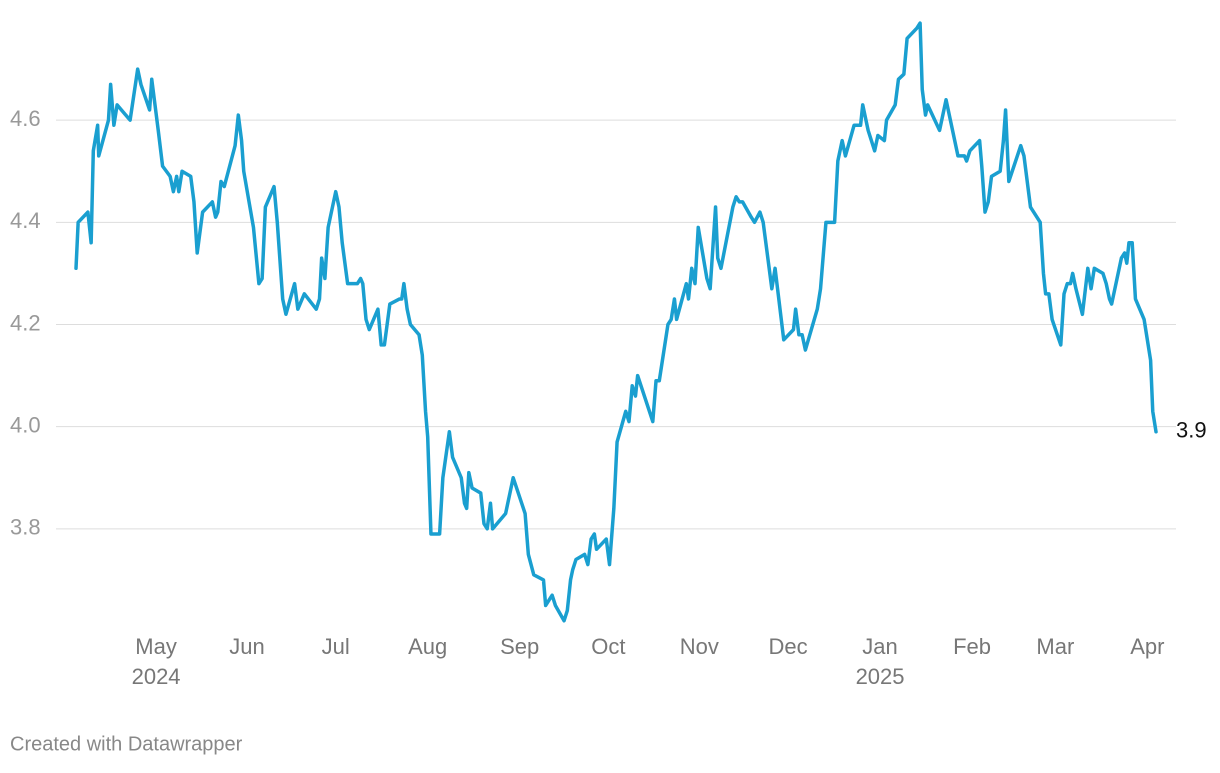  I want to click on y-tick-label: 4.4, so click(25, 220).